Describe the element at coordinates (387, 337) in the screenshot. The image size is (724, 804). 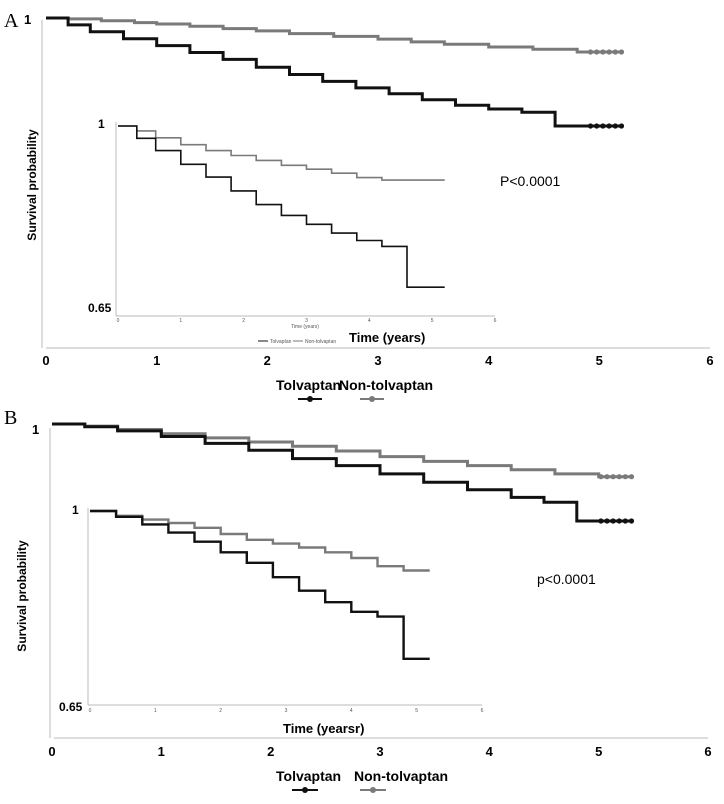
I see `x-axis-label: Time (years)` at that location.